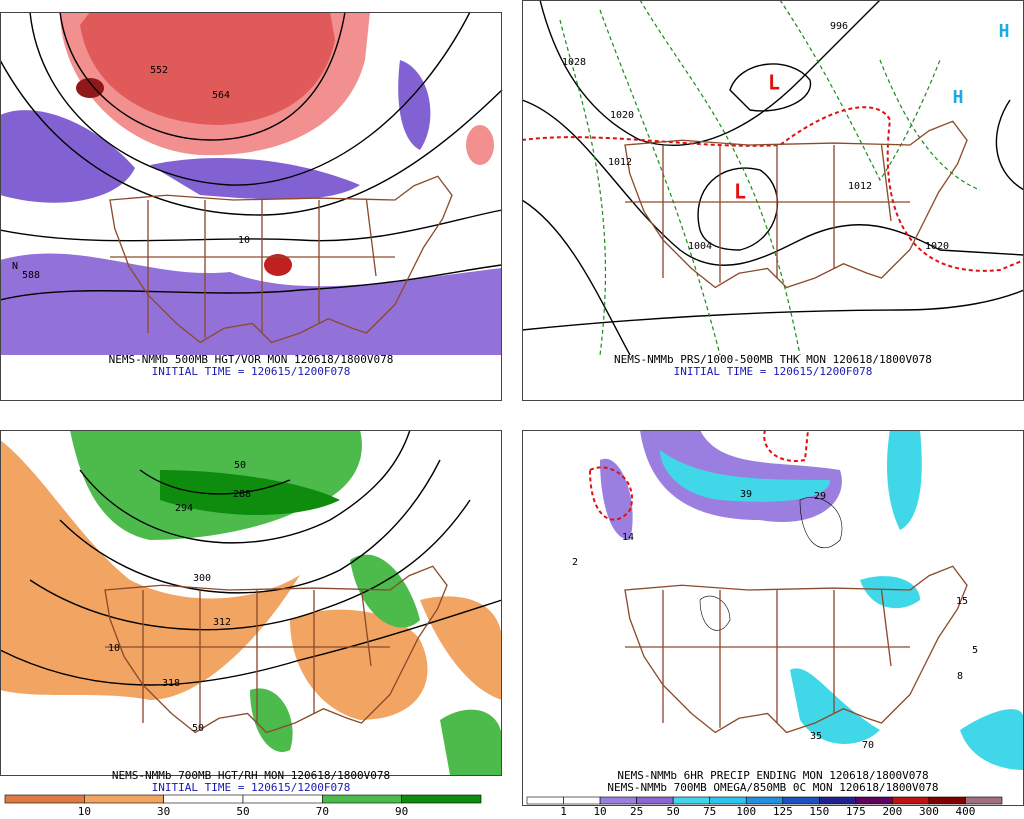 The width and height of the screenshot is (1024, 819). Describe the element at coordinates (960, 676) in the screenshot. I see `precip-label: 8` at that location.